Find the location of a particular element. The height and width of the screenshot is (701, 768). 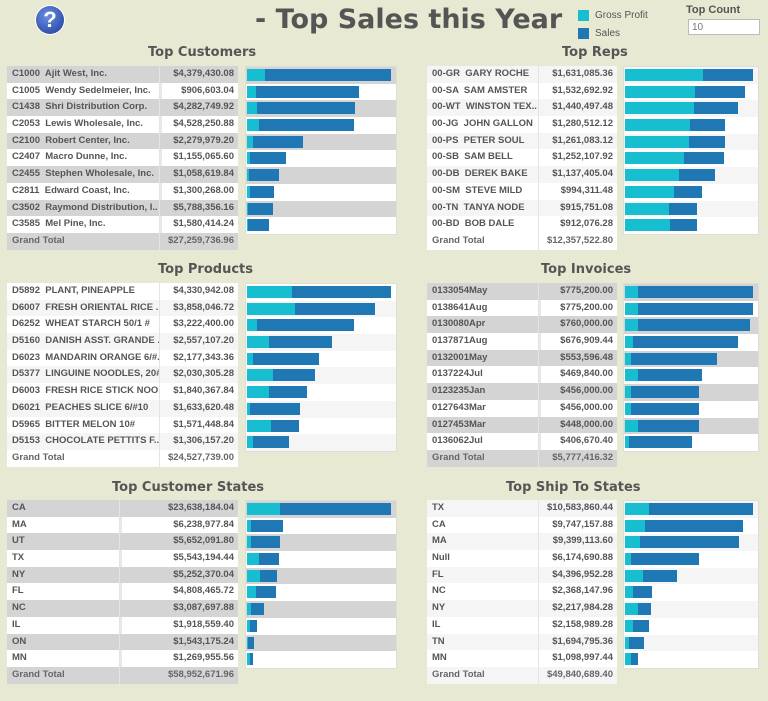

table-row: D5153 CHOCOLATE PETTITS F.. $1,306,157.20 is located at coordinates (122, 441).